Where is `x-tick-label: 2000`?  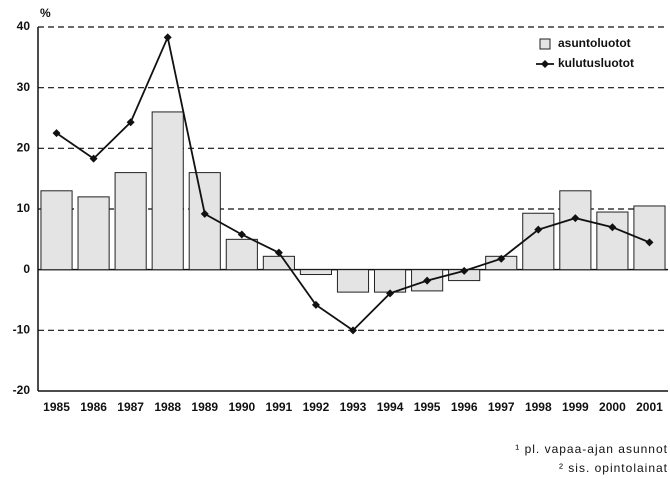
x-tick-label: 2000 is located at coordinates (612, 407).